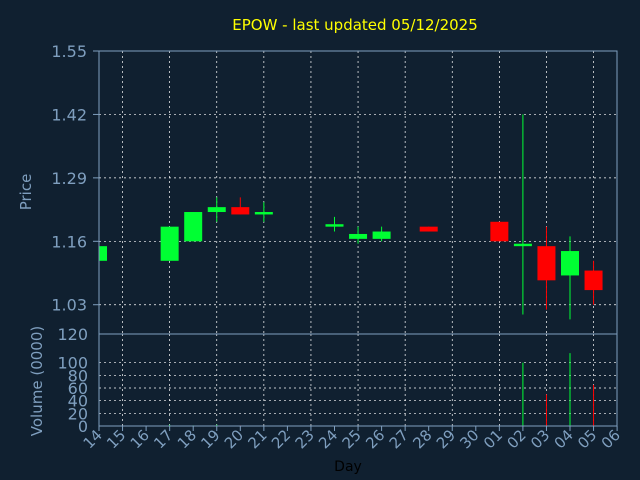  I want to click on day-tick-label: 26, so click(375, 439).